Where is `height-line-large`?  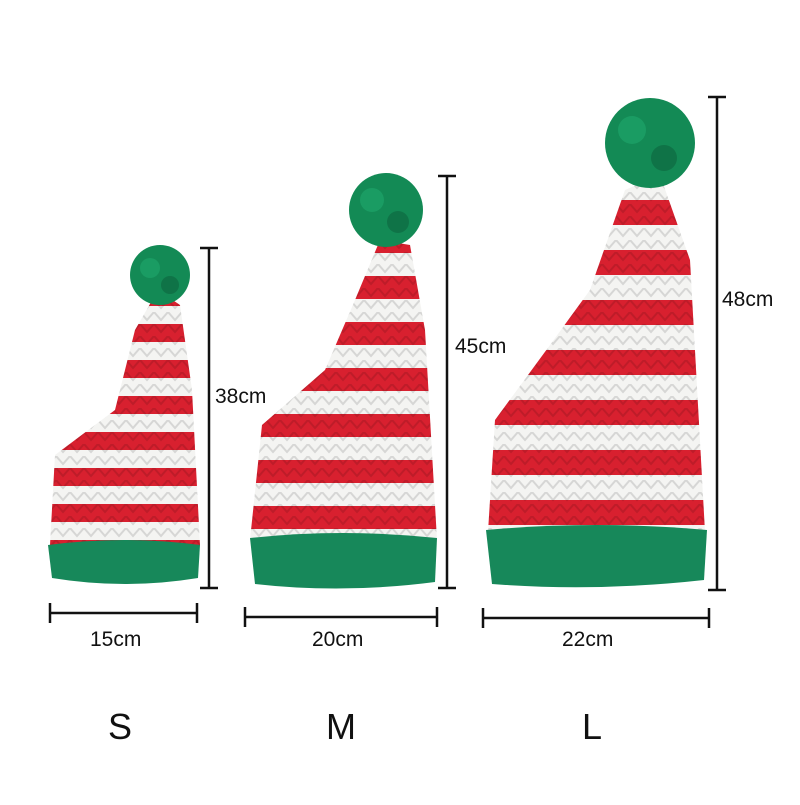
height-line-large is located at coordinates (717, 343).